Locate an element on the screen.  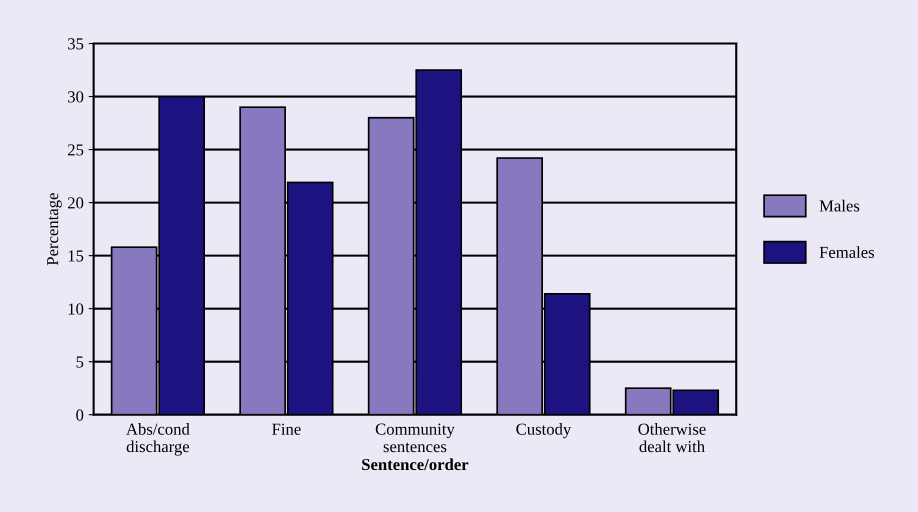
y-tick-label: 30 is located at coordinates (76, 96).